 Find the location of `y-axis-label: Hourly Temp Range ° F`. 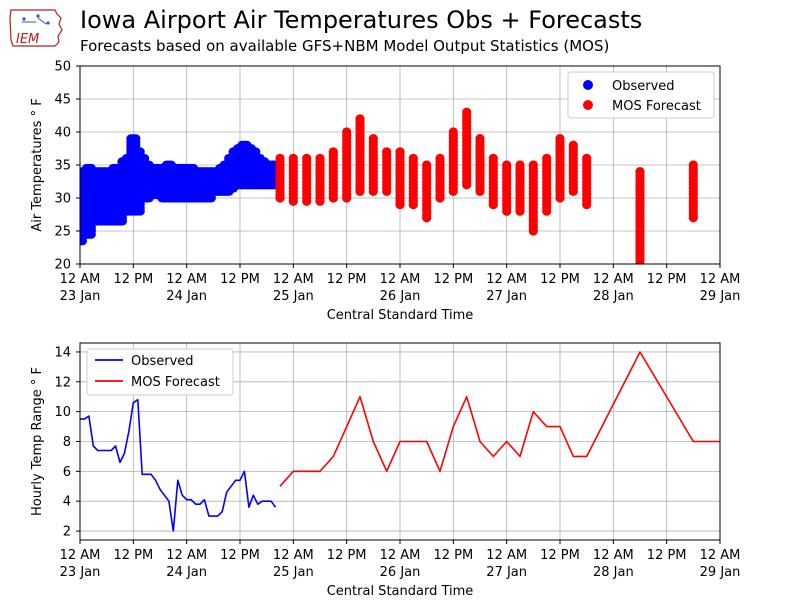

y-axis-label: Hourly Temp Range ° F is located at coordinates (37, 441).